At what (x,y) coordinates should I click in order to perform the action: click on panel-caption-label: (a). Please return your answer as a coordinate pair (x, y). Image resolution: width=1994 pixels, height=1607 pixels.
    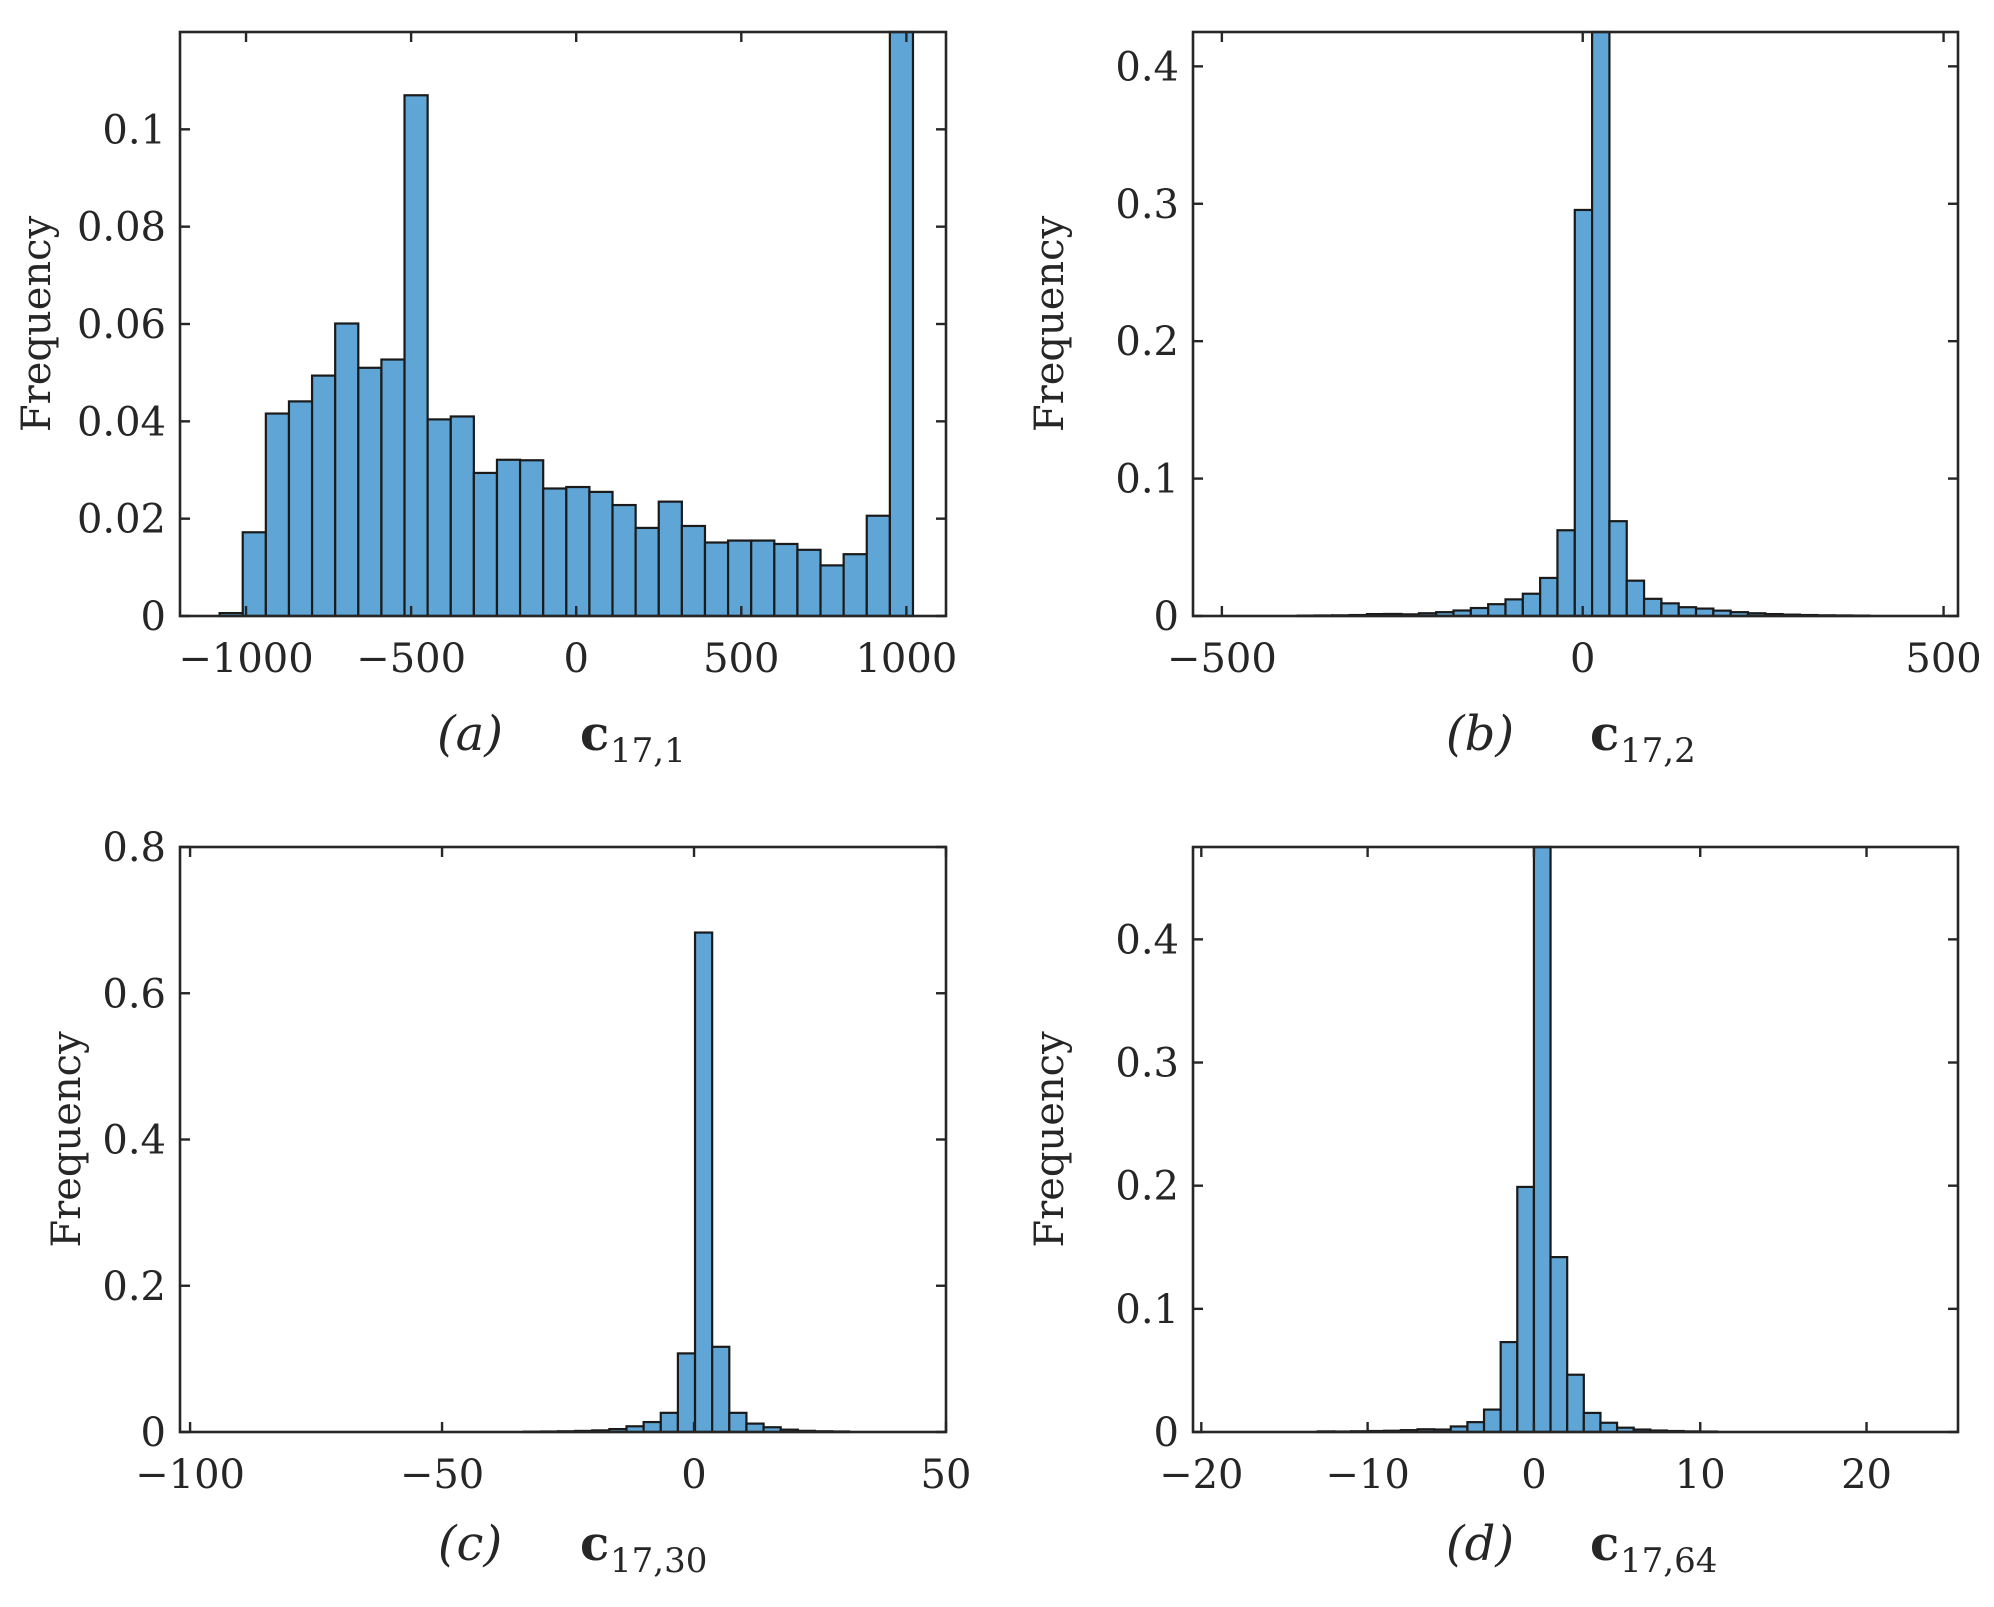
    Looking at the image, I should click on (470, 734).